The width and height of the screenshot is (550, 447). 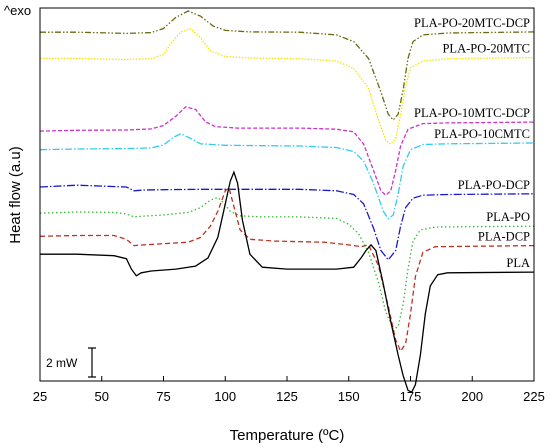 I want to click on x-tick-label: 50, so click(x=102, y=396).